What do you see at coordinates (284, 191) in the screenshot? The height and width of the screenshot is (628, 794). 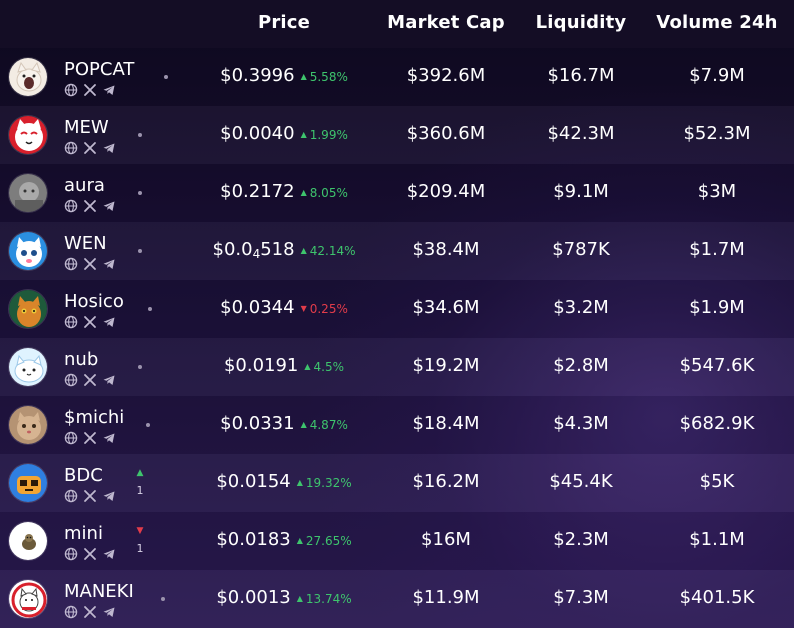 I see `price-cell: $0.2172 ▲ 8.05%` at bounding box center [284, 191].